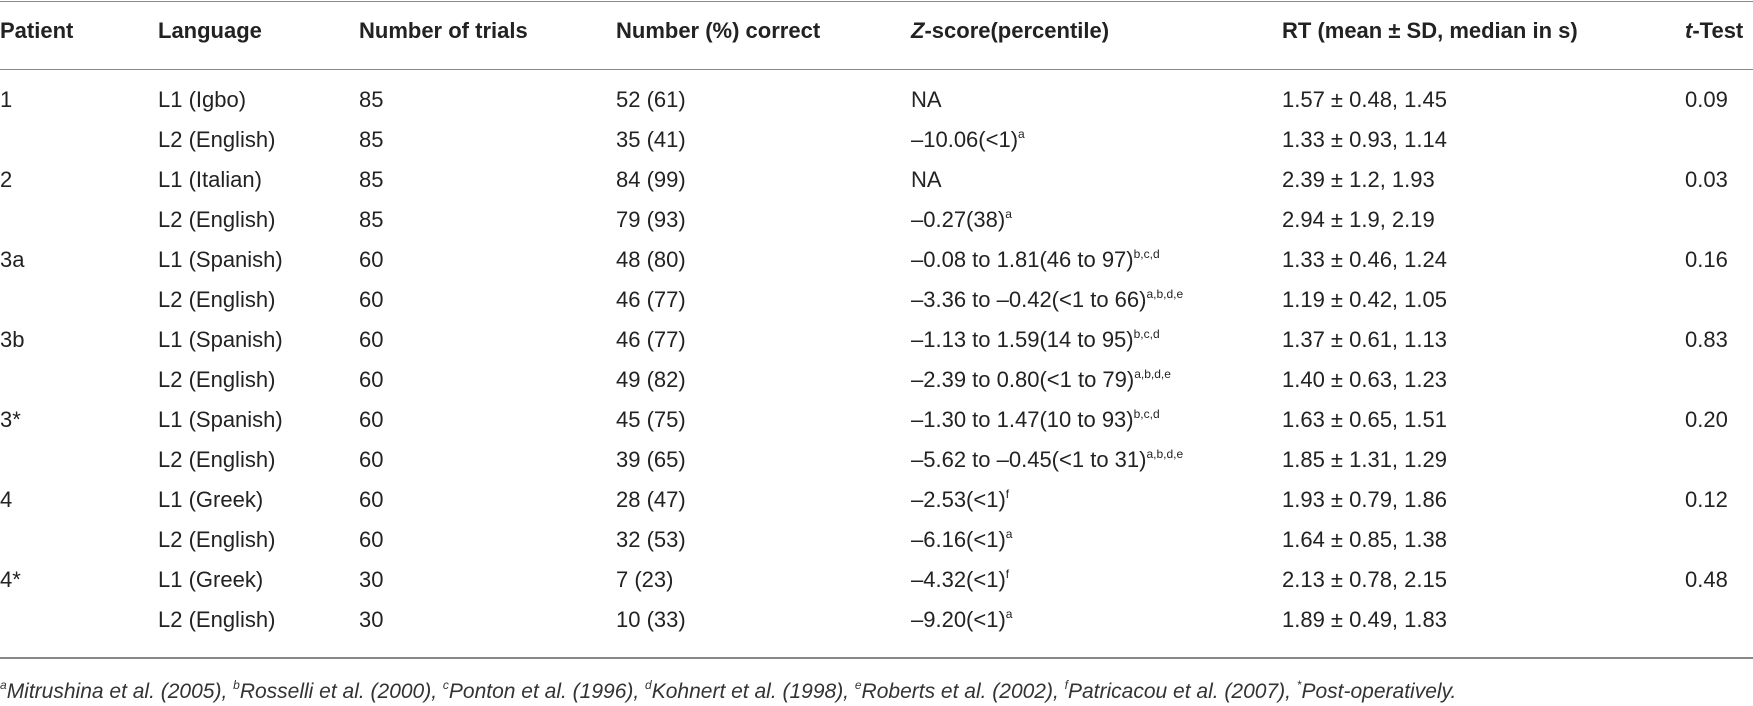  I want to click on patient-cell: 1, so click(6, 100).